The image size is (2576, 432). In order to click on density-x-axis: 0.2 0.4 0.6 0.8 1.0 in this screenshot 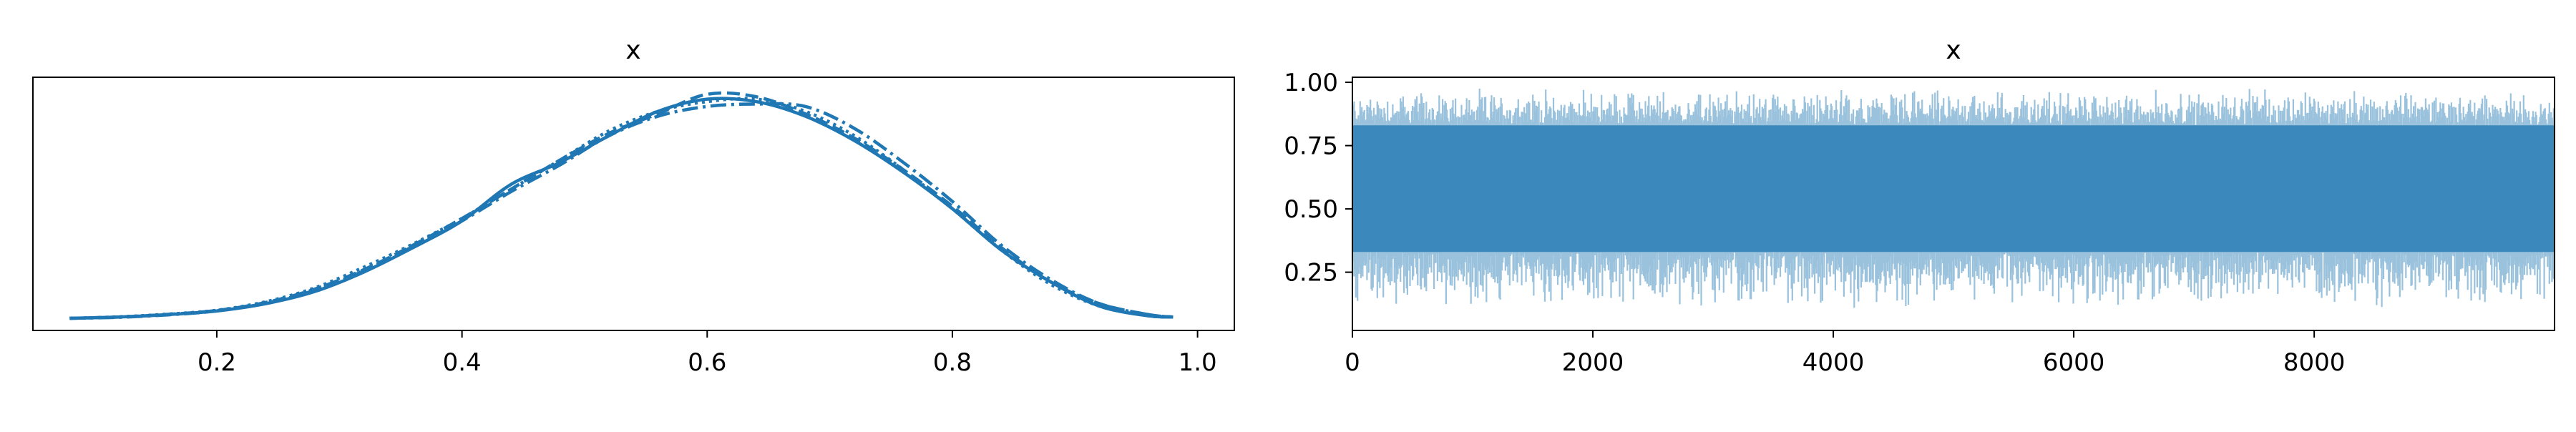, I will do `click(707, 353)`.